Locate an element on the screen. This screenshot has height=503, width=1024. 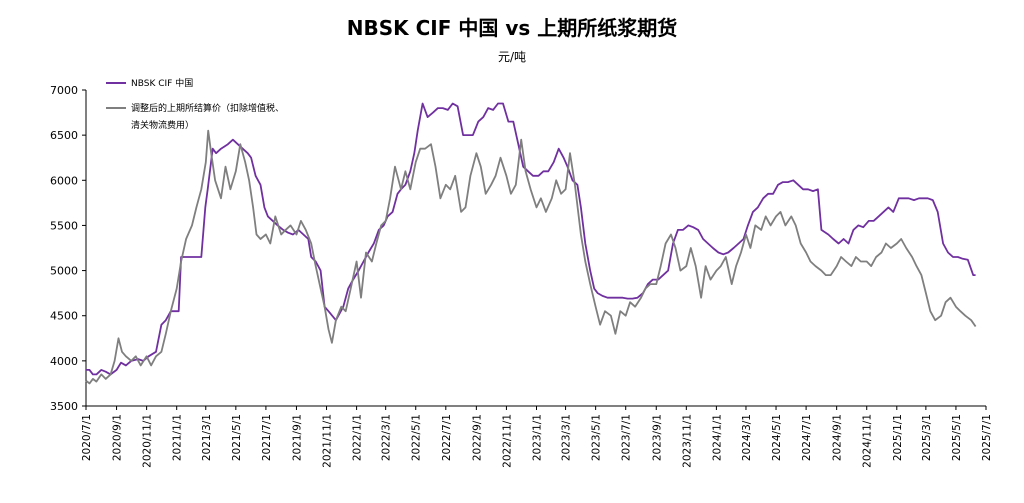
x-tick-label: 2022/7/1 is located at coordinates (447, 437).